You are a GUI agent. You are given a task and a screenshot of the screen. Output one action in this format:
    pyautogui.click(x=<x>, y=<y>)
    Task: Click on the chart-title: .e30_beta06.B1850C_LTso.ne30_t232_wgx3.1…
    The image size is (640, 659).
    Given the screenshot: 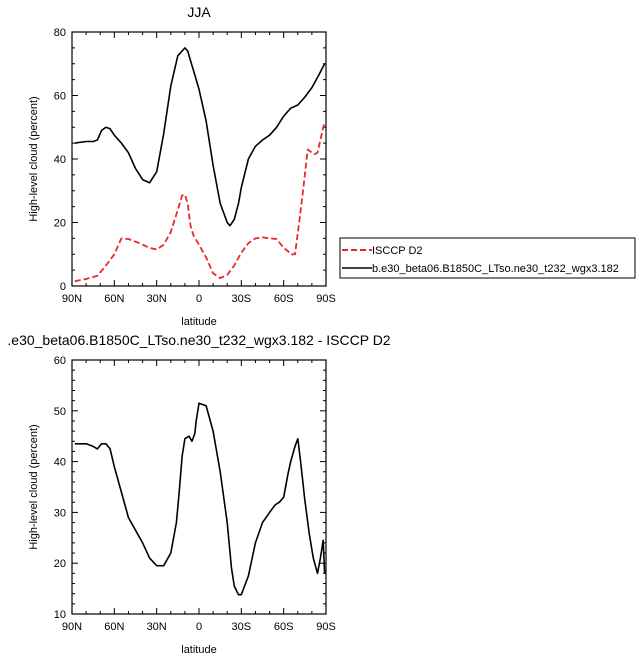 What is the action you would take?
    pyautogui.click(x=198, y=340)
    